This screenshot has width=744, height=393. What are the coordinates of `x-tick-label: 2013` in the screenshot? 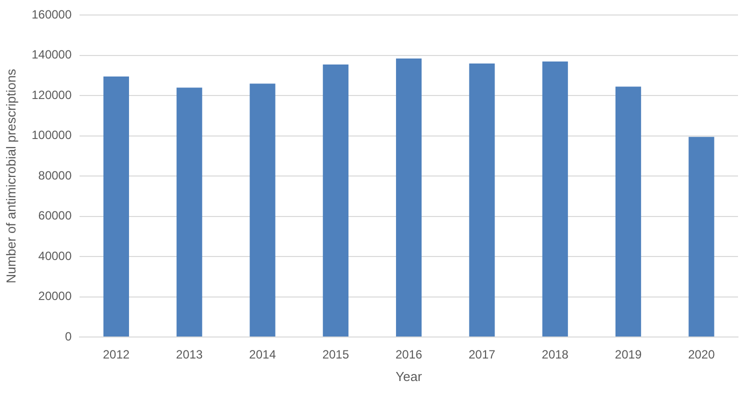 It's located at (190, 355).